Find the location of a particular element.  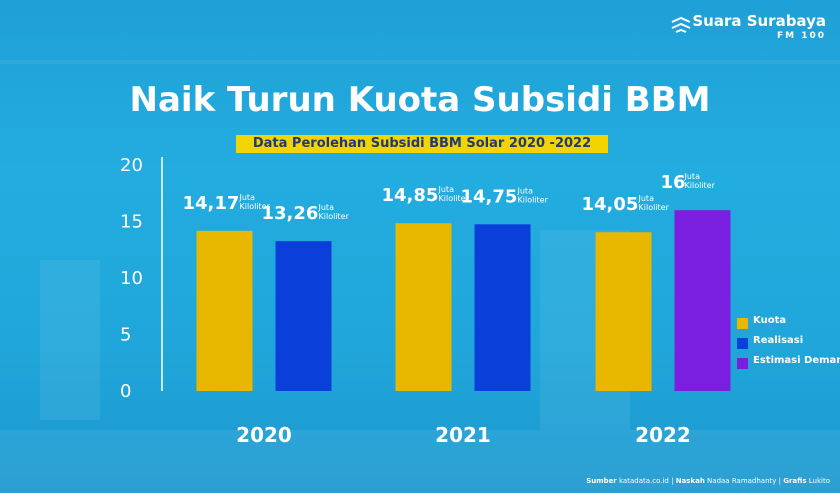

legend: Kuota Realisasi Estimasi Demand is located at coordinates (788, 345).